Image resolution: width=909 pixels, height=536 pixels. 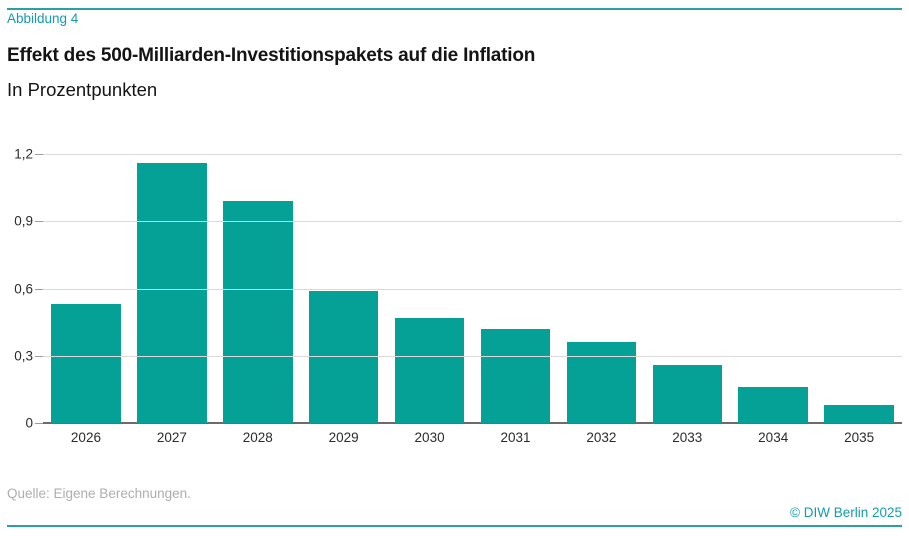 What do you see at coordinates (171, 437) in the screenshot?
I see `x-axis-label-2027: 2027` at bounding box center [171, 437].